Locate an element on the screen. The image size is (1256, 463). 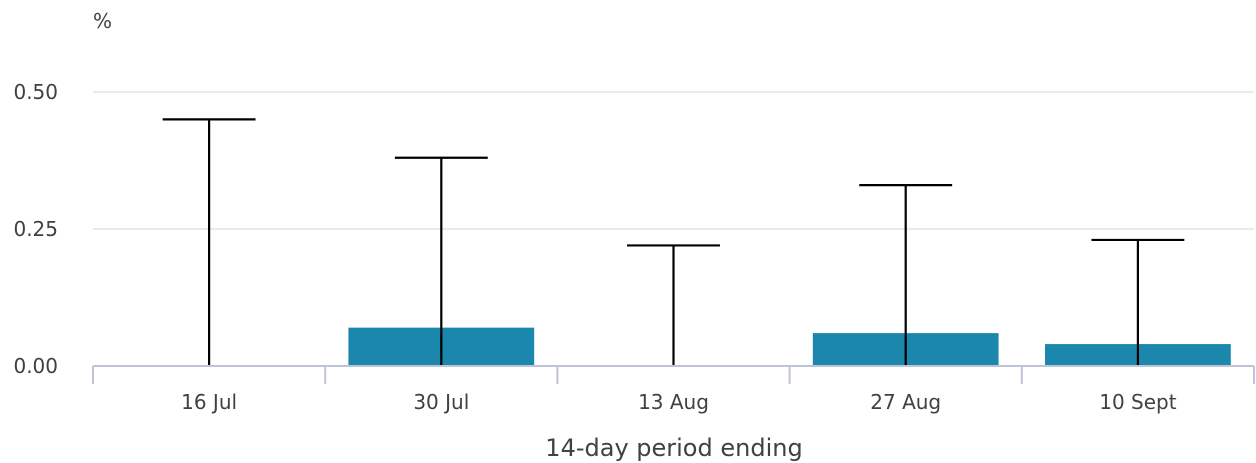
x-tick-label: 10 Sept is located at coordinates (1138, 402).